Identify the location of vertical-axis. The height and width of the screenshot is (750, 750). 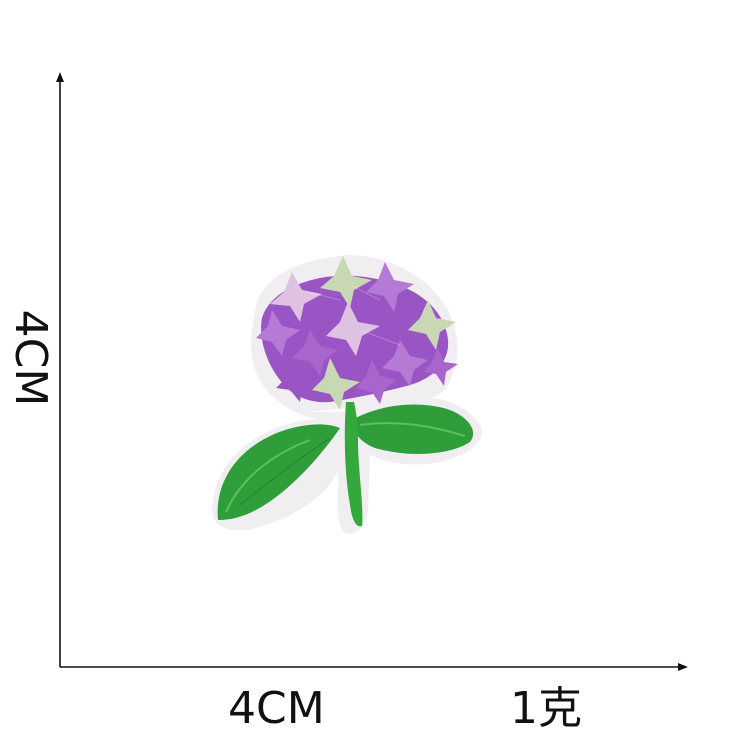
(60, 369).